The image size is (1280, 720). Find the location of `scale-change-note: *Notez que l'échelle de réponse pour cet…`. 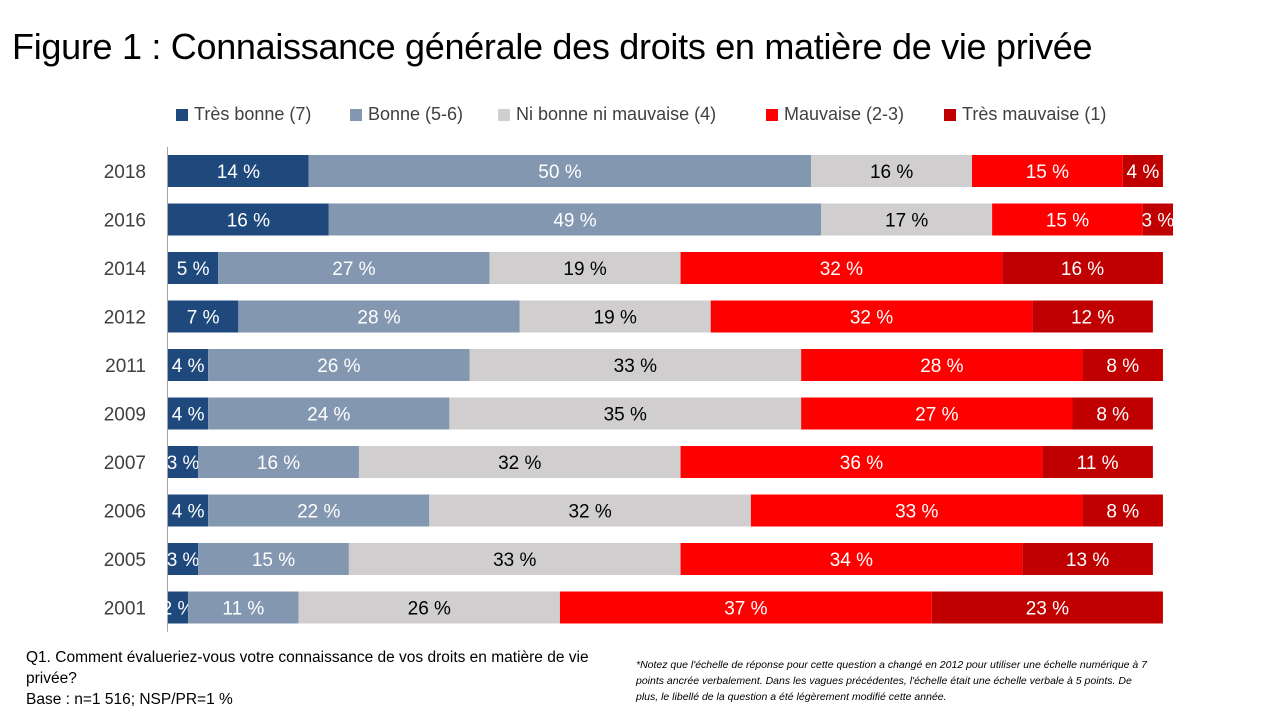

scale-change-note: *Notez que l'échelle de réponse pour cet… is located at coordinates (892, 681).